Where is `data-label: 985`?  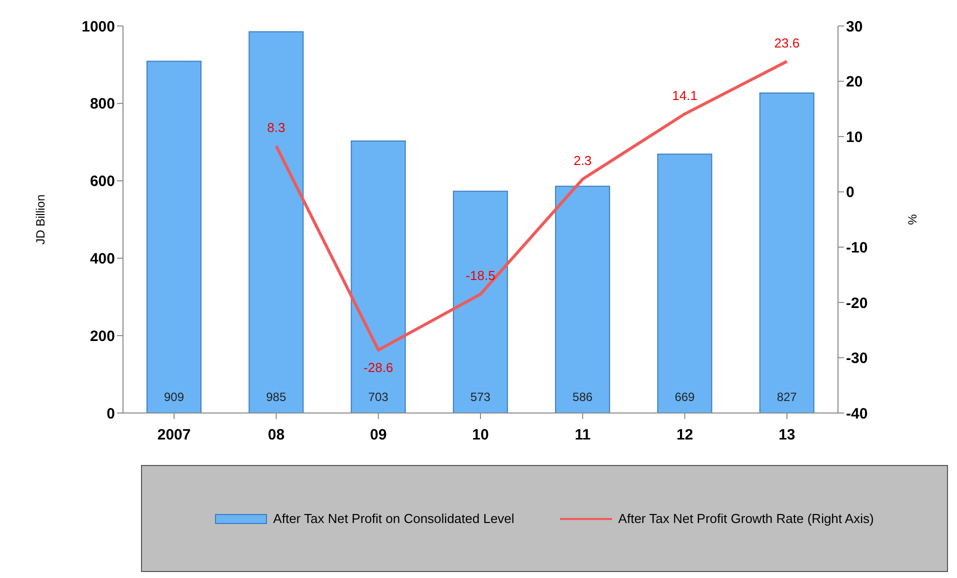 data-label: 985 is located at coordinates (276, 397).